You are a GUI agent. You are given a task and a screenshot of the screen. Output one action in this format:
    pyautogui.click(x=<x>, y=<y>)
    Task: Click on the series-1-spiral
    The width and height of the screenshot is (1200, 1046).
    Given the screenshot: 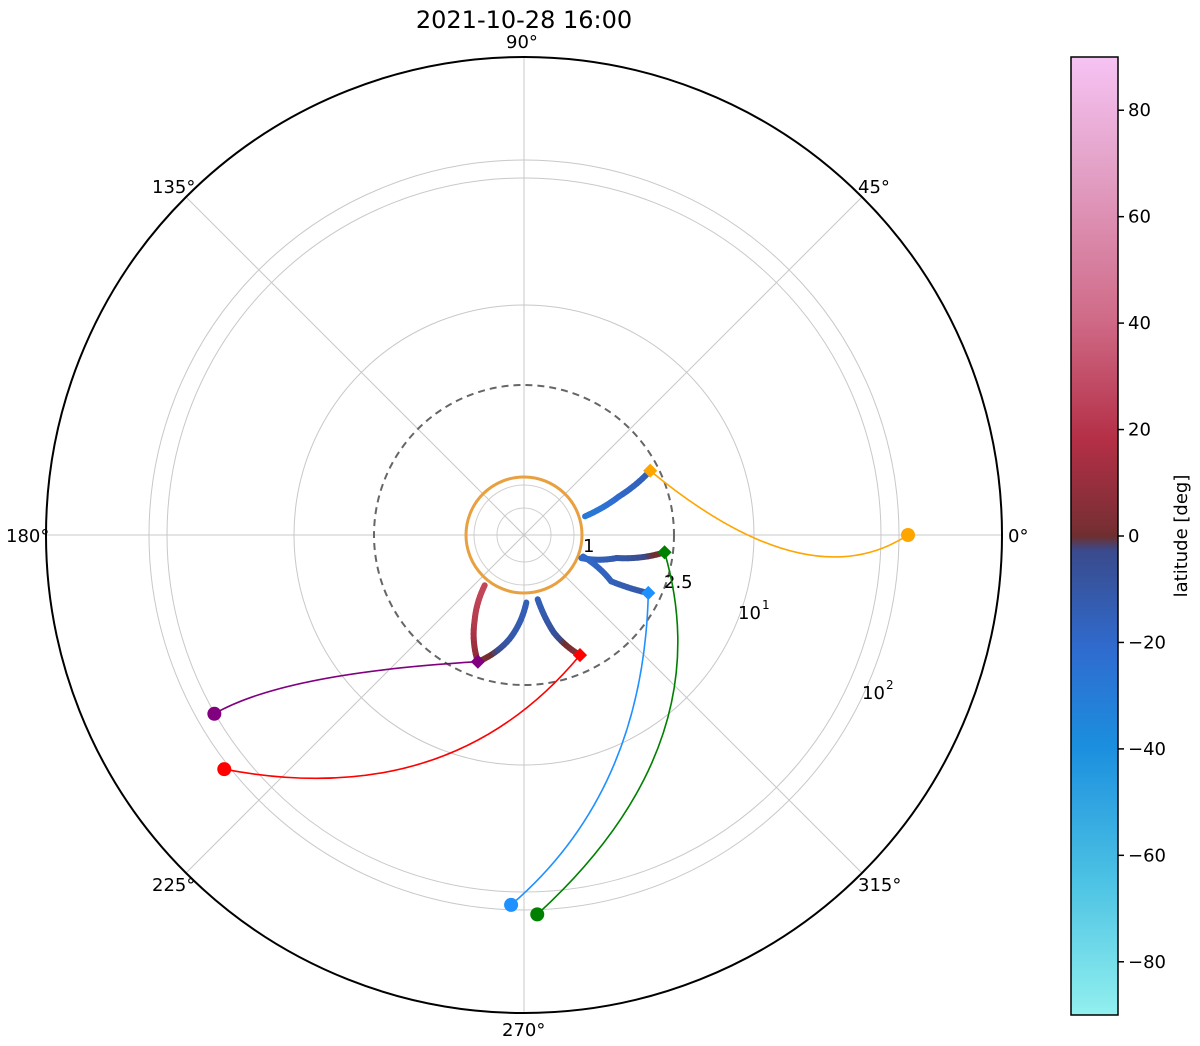 What is the action you would take?
    pyautogui.click(x=607, y=733)
    